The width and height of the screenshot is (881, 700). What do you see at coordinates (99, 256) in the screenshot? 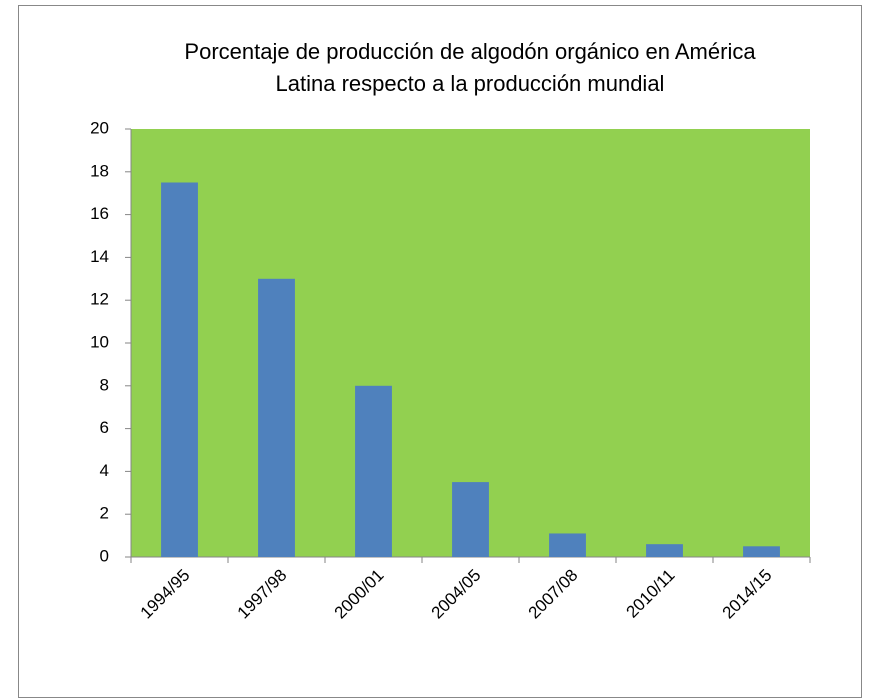
I see `y-tick-label: 14` at bounding box center [99, 256].